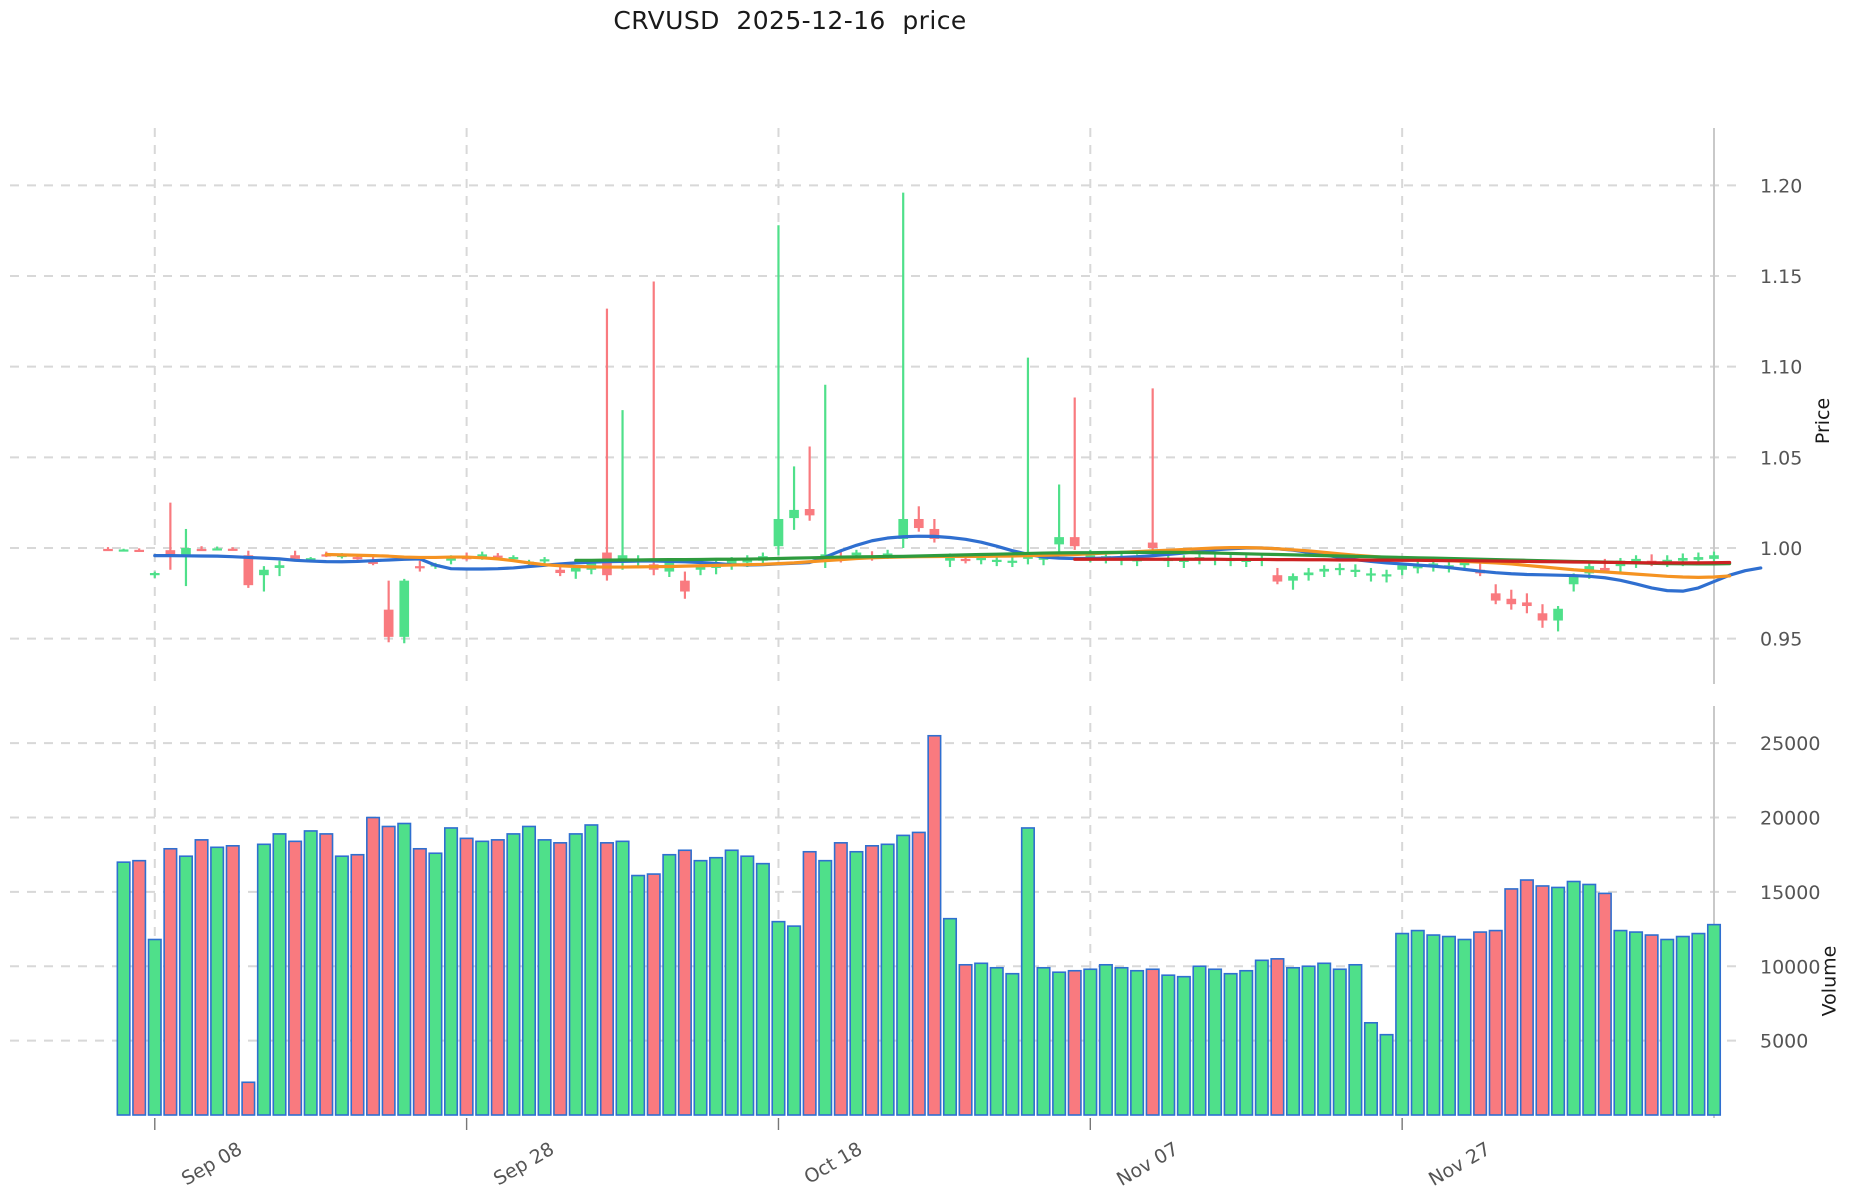  I want to click on volume-tick-label: 20000, so click(1790, 819).